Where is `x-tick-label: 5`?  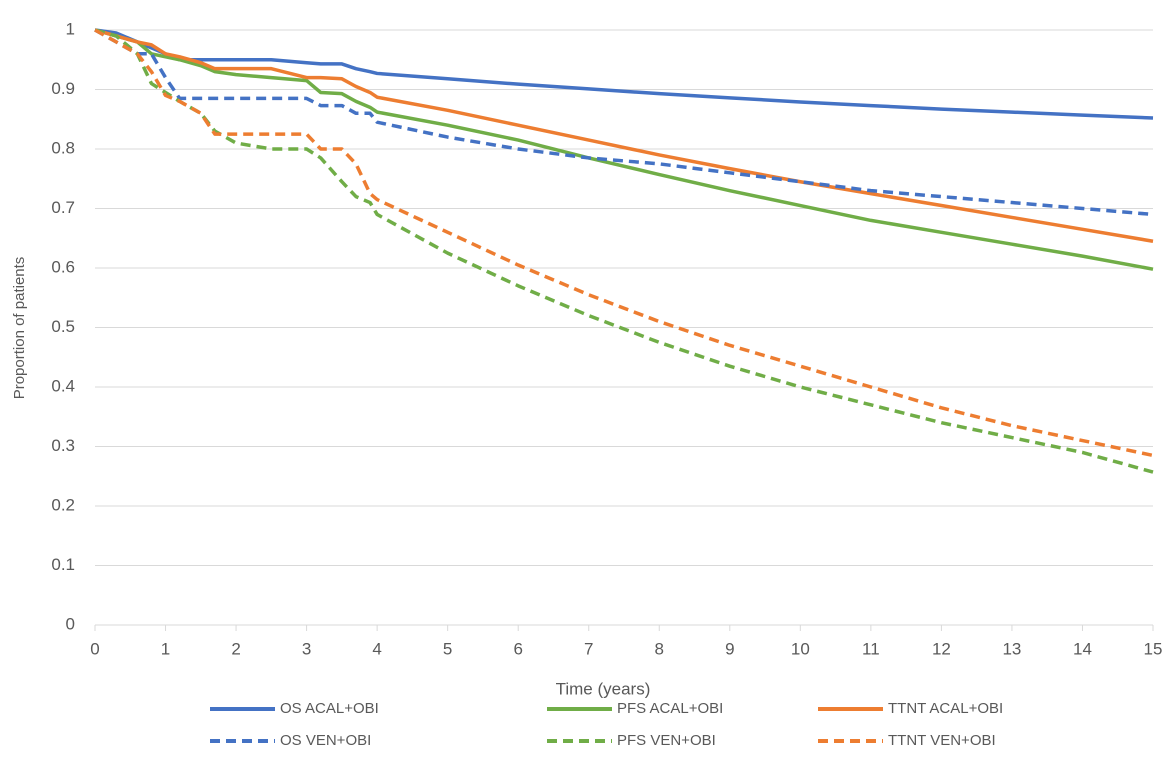
x-tick-label: 5 is located at coordinates (447, 648).